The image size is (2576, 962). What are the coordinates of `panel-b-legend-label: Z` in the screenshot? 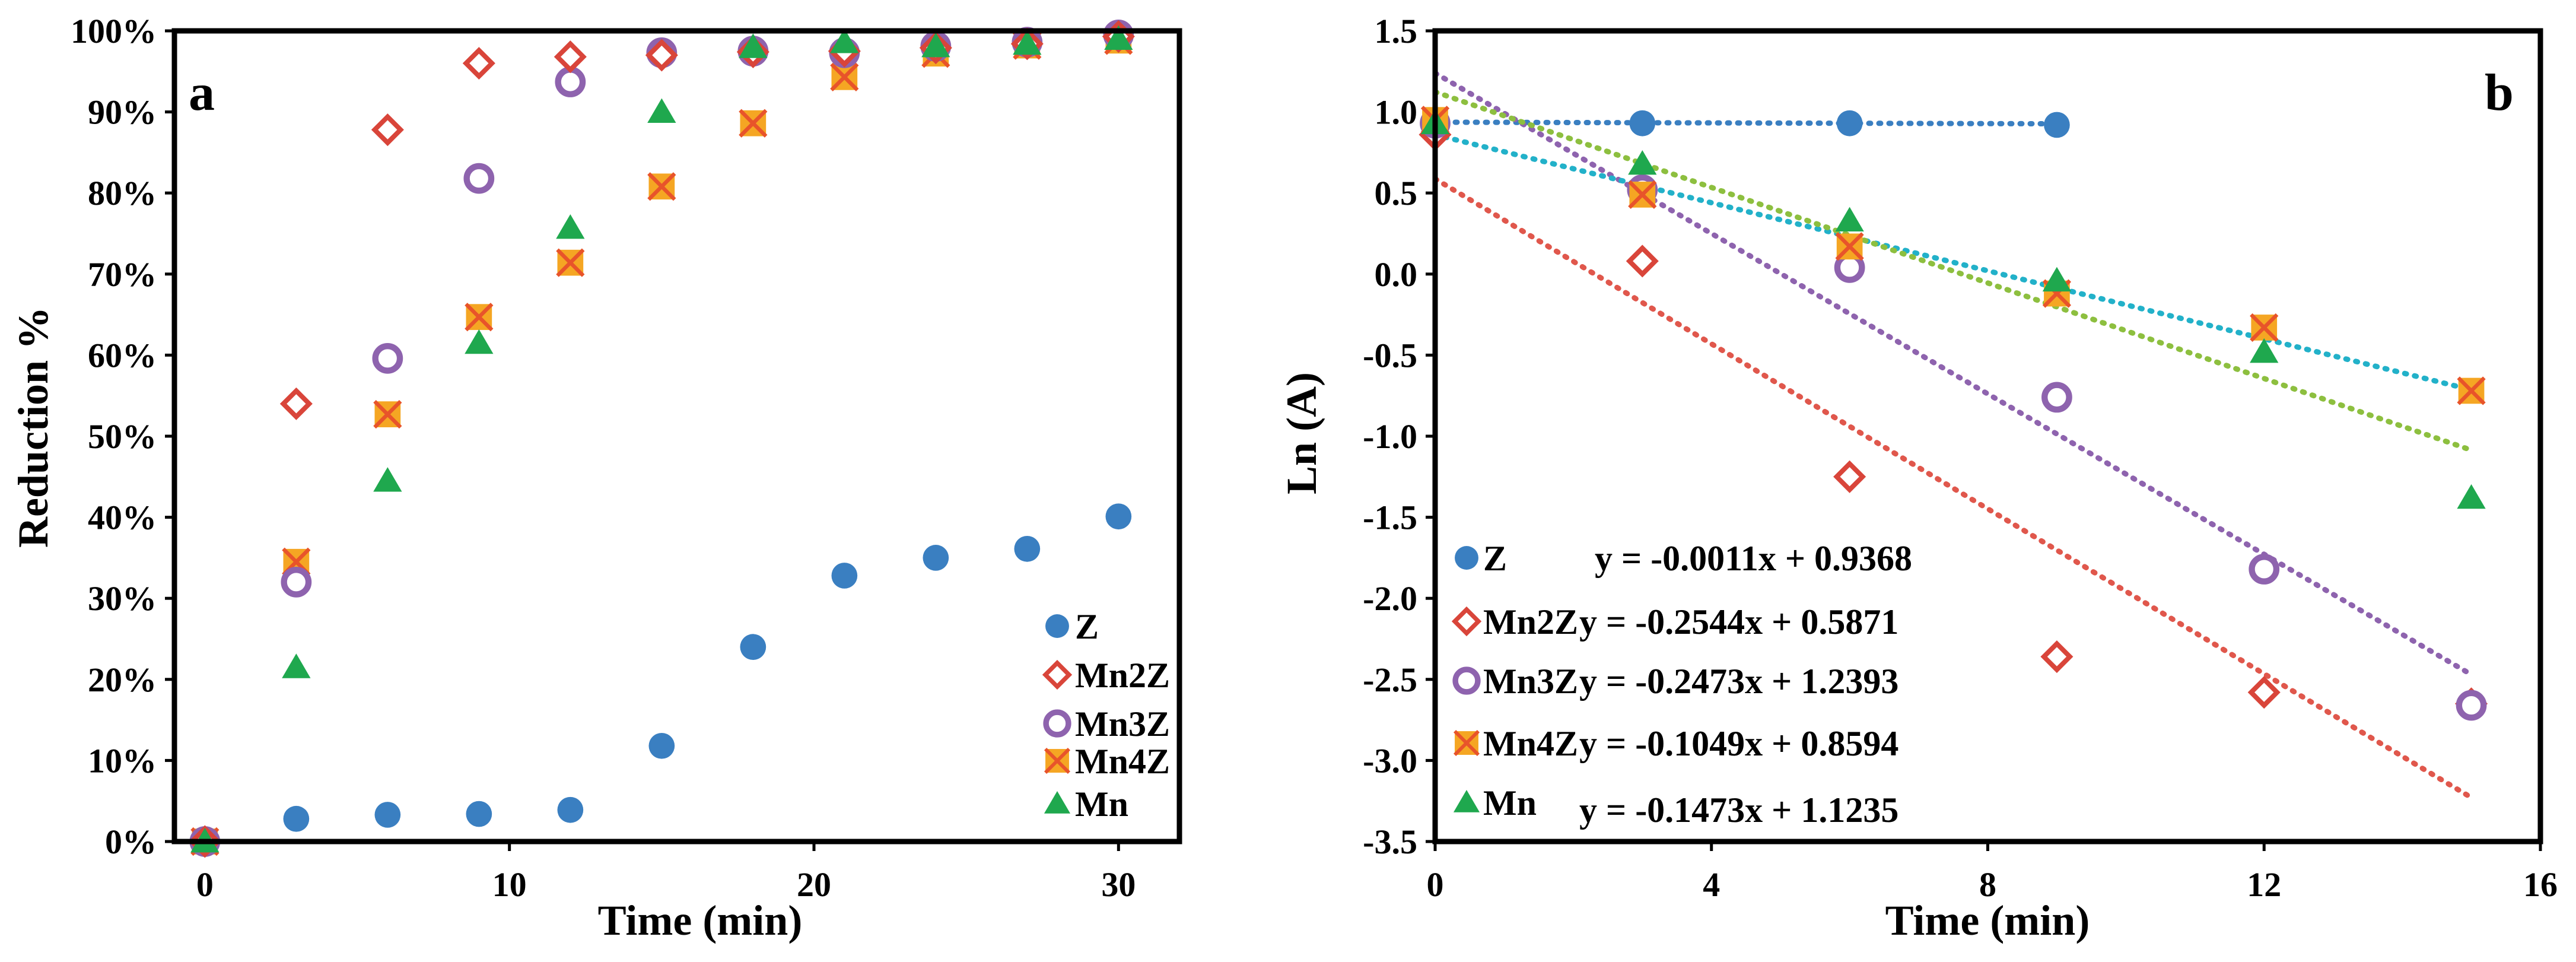 It's located at (1495, 558).